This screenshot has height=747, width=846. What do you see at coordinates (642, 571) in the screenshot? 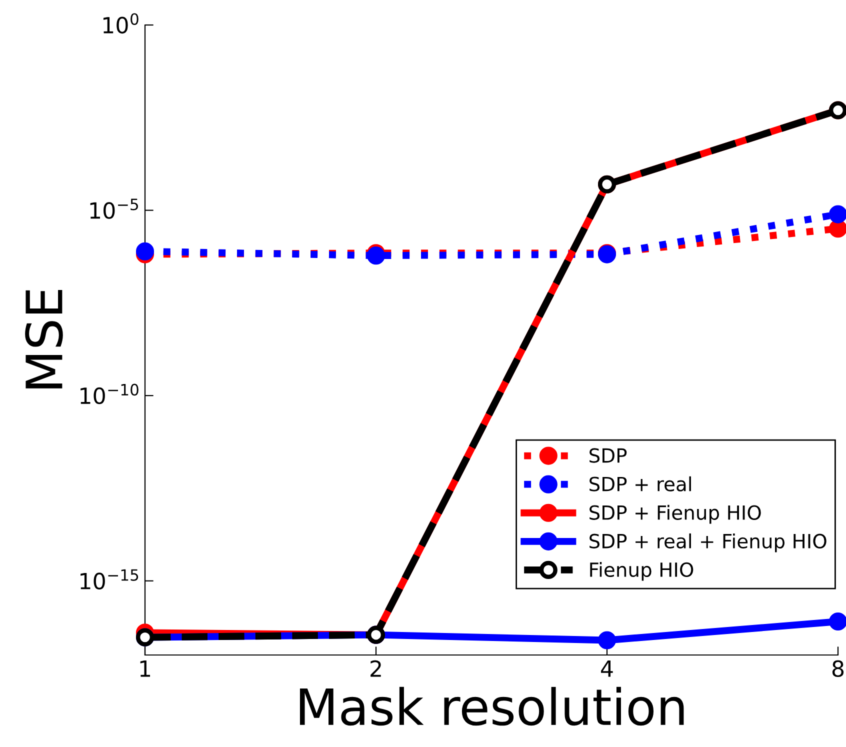
I see `legend-label: Fienup HIO` at bounding box center [642, 571].